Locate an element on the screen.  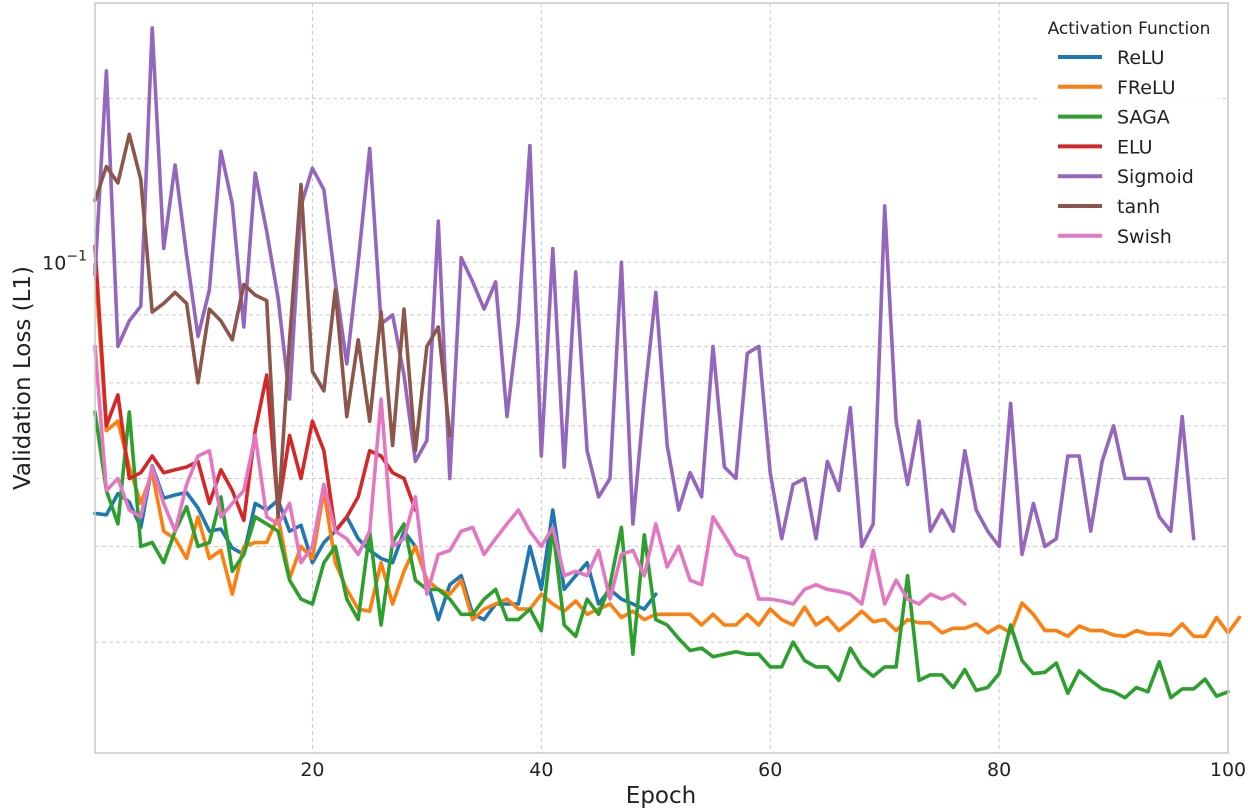
y-axis-title: Validation Loss (L1) is located at coordinates (23, 378).